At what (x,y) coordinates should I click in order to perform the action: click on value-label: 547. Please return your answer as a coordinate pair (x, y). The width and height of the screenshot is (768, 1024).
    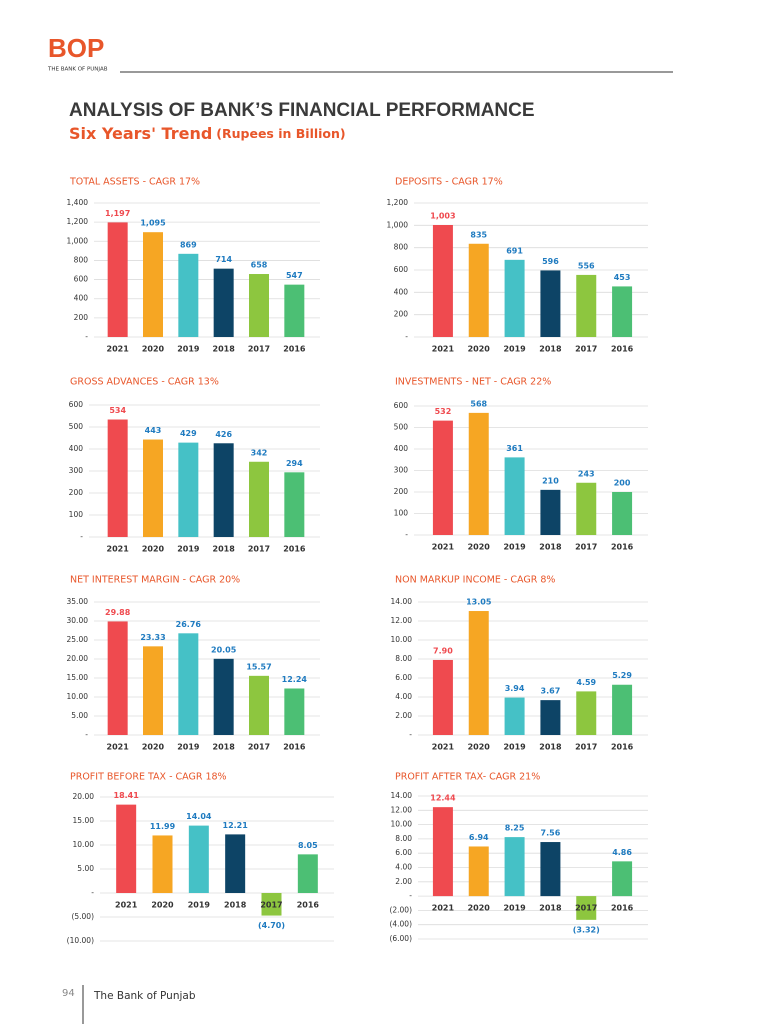
    Looking at the image, I should click on (294, 275).